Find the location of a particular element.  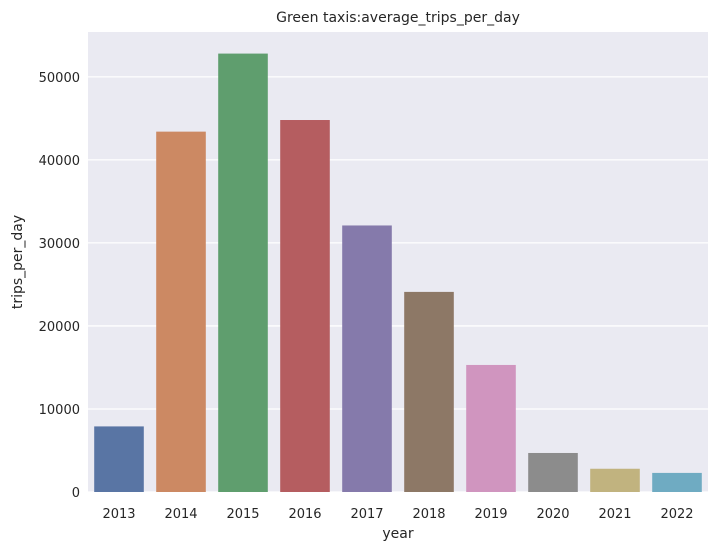

x-tick-label: 2020 is located at coordinates (552, 514).